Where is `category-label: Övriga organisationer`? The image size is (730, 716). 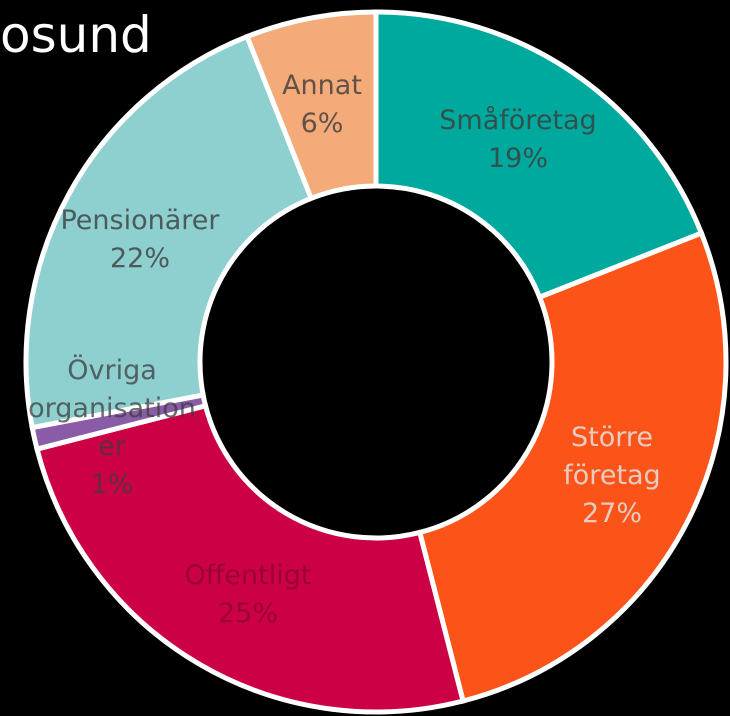 category-label: Övriga organisationer is located at coordinates (112, 408).